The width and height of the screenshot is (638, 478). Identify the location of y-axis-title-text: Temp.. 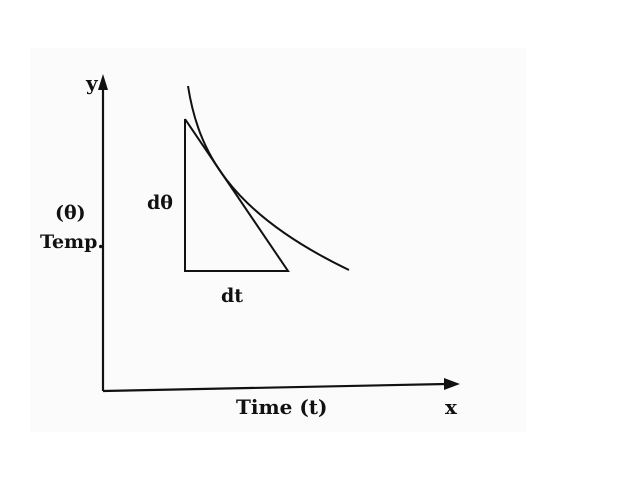
(72, 242).